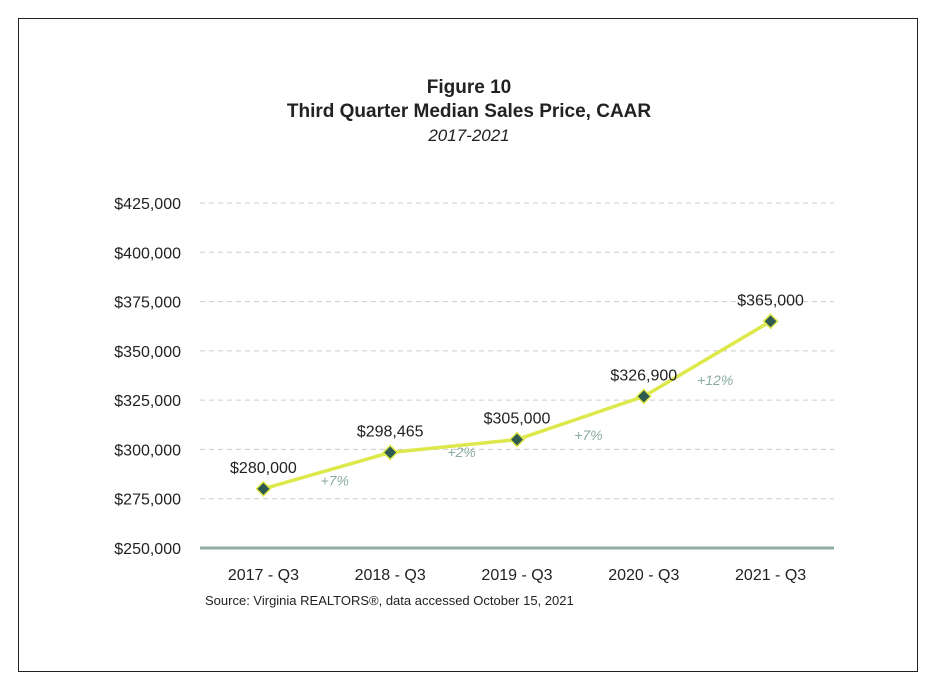  I want to click on x-tick-label: 2021 - Q3, so click(770, 575).